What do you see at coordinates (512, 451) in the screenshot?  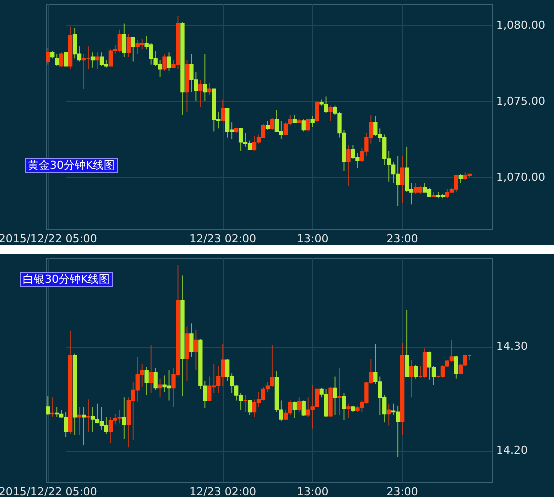 I see `y-tick-label: 14.20` at bounding box center [512, 451].